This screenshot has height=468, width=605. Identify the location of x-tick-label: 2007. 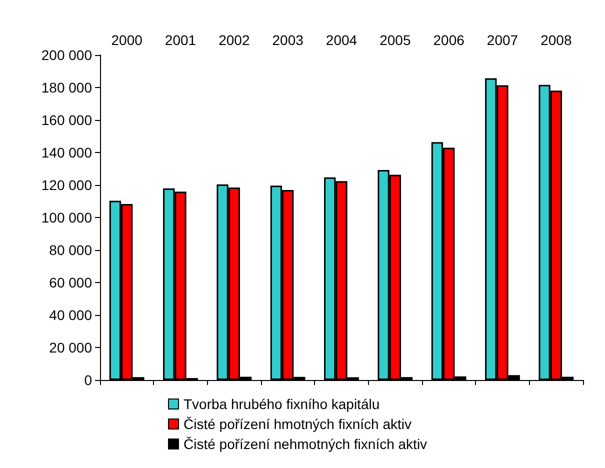
(502, 40).